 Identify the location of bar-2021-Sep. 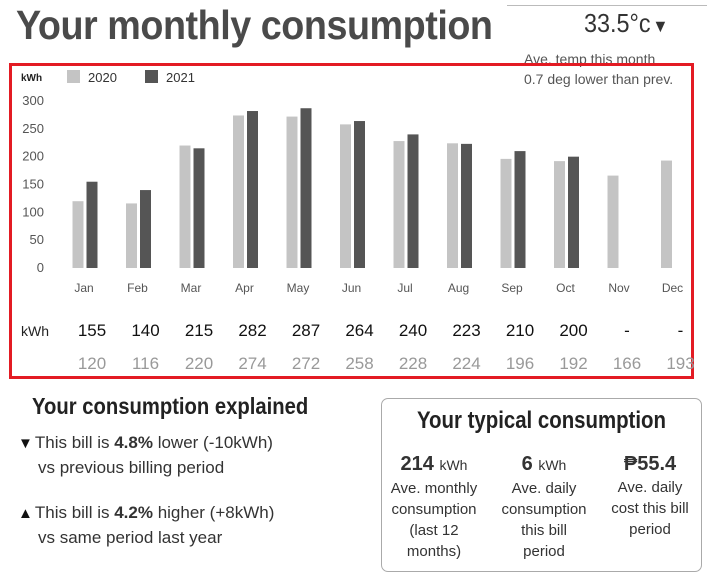
(520, 209).